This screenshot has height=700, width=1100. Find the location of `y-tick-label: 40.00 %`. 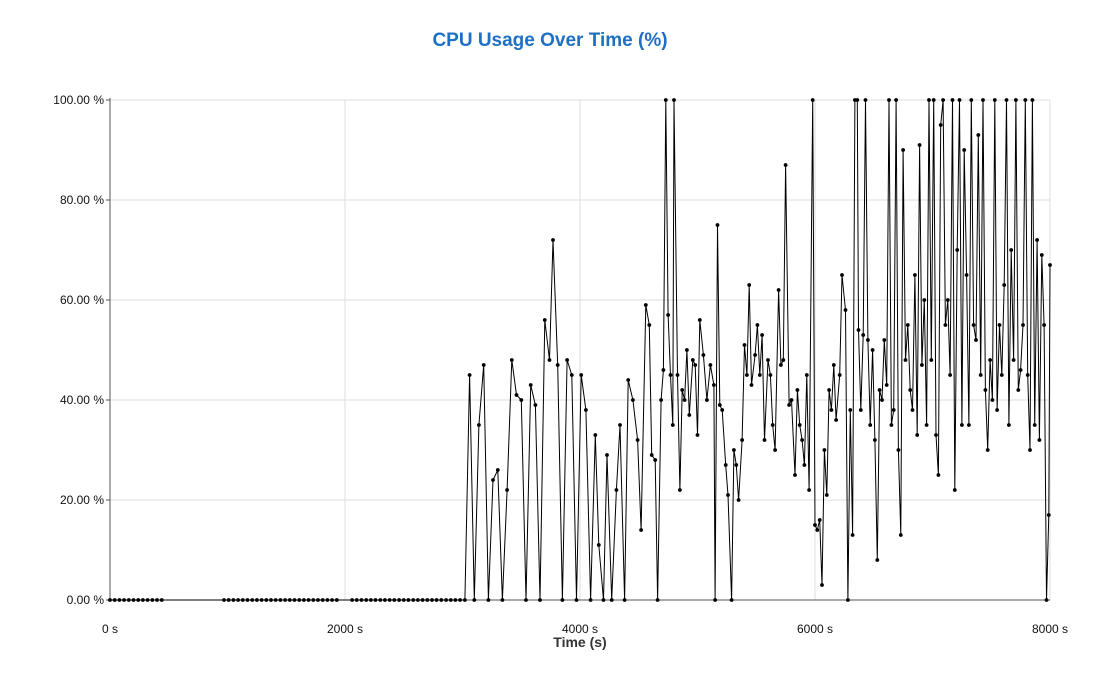

y-tick-label: 40.00 % is located at coordinates (82, 400).